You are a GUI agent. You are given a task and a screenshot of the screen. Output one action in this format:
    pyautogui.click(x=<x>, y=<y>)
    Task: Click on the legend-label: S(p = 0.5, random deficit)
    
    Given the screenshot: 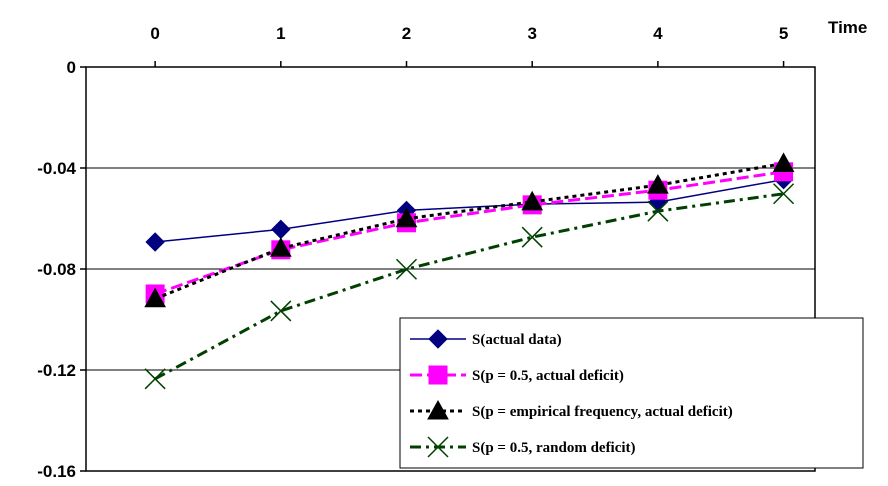 What is the action you would take?
    pyautogui.click(x=554, y=448)
    